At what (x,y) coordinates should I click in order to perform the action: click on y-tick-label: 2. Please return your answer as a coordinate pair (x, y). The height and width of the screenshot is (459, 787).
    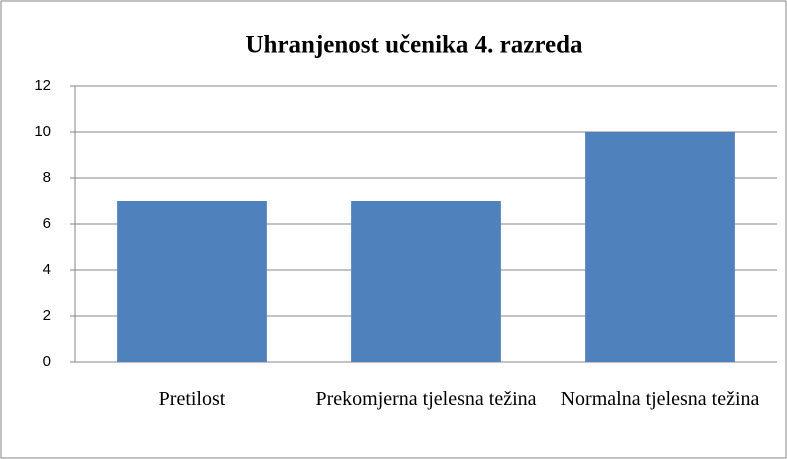
    Looking at the image, I should click on (47, 315).